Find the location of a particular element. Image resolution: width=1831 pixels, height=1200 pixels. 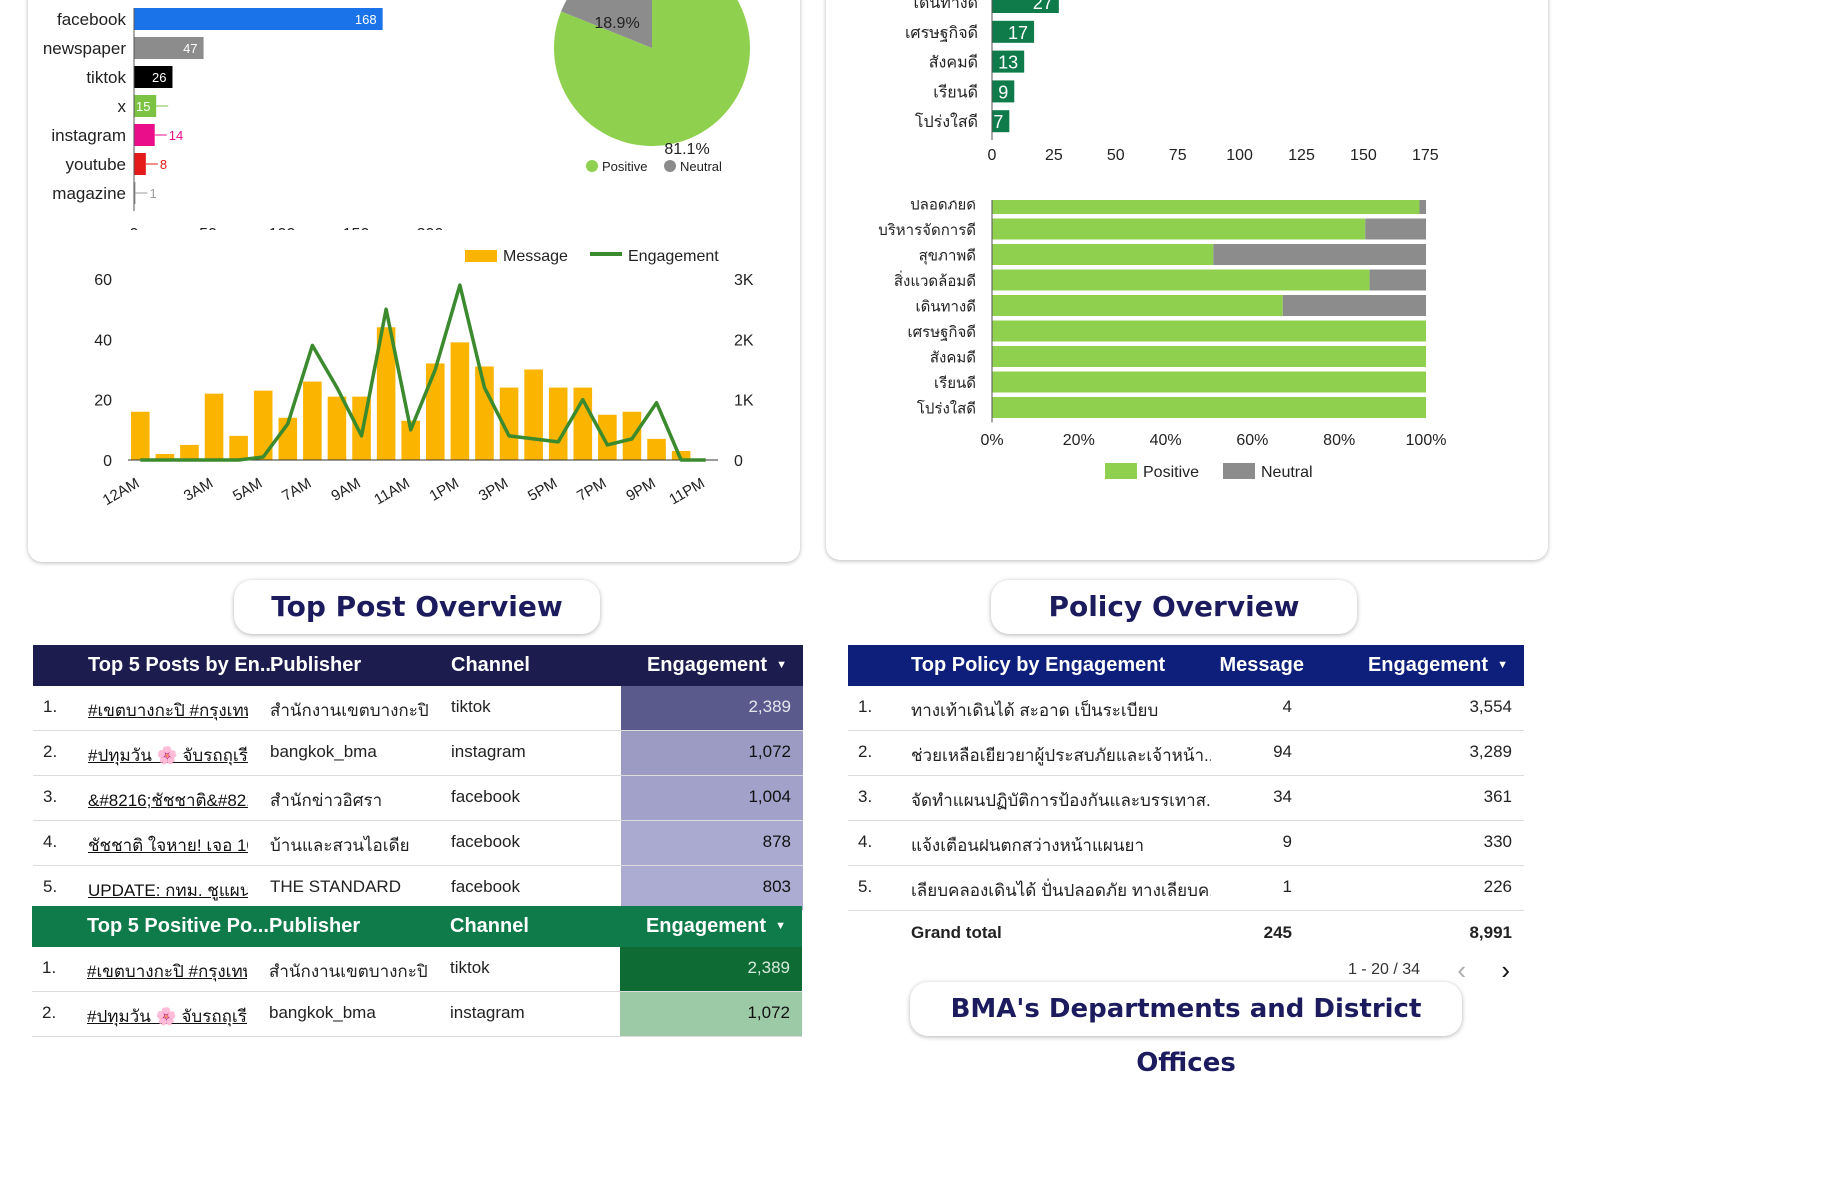

channel-category-label: magazine is located at coordinates (89, 193).